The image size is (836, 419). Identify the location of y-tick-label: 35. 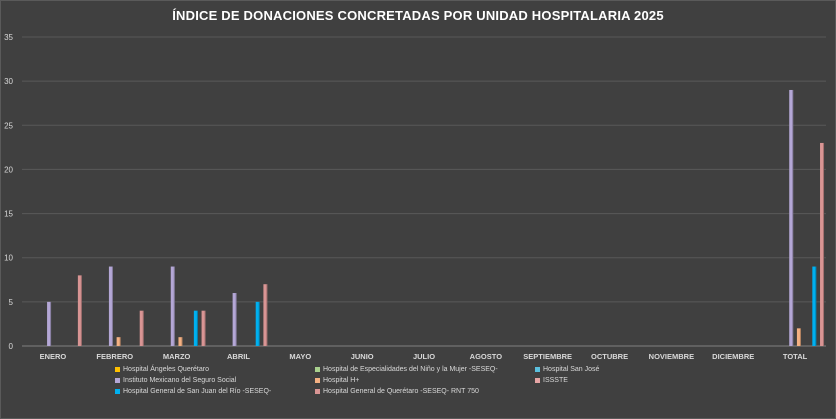
(8, 37).